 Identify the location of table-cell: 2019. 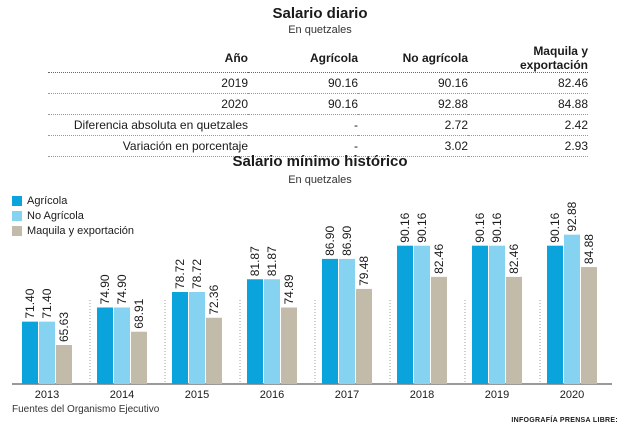
(148, 83).